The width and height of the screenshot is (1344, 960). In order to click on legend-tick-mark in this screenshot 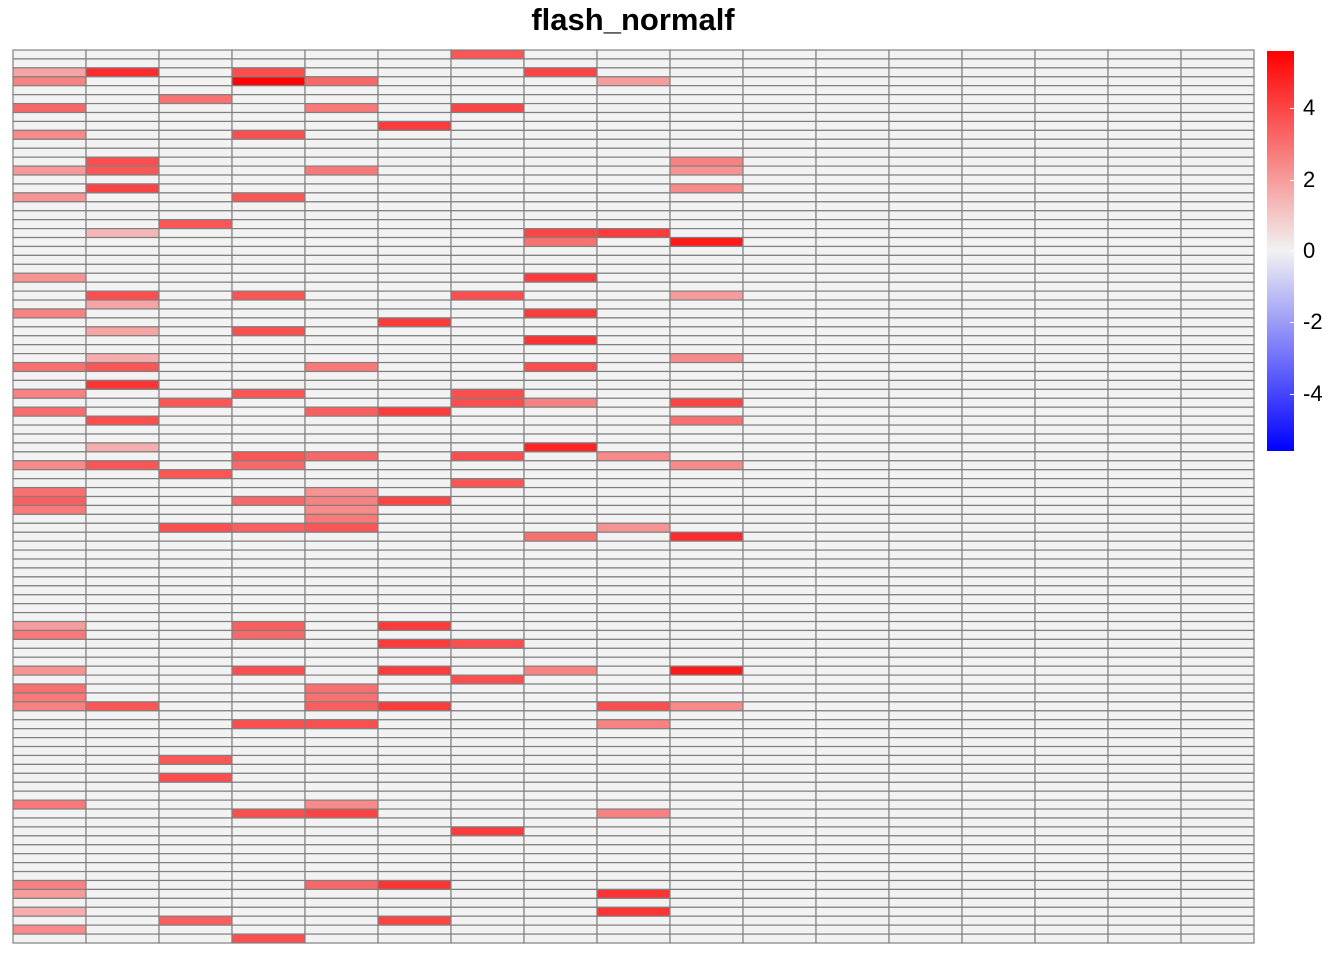, I will do `click(1292, 323)`.